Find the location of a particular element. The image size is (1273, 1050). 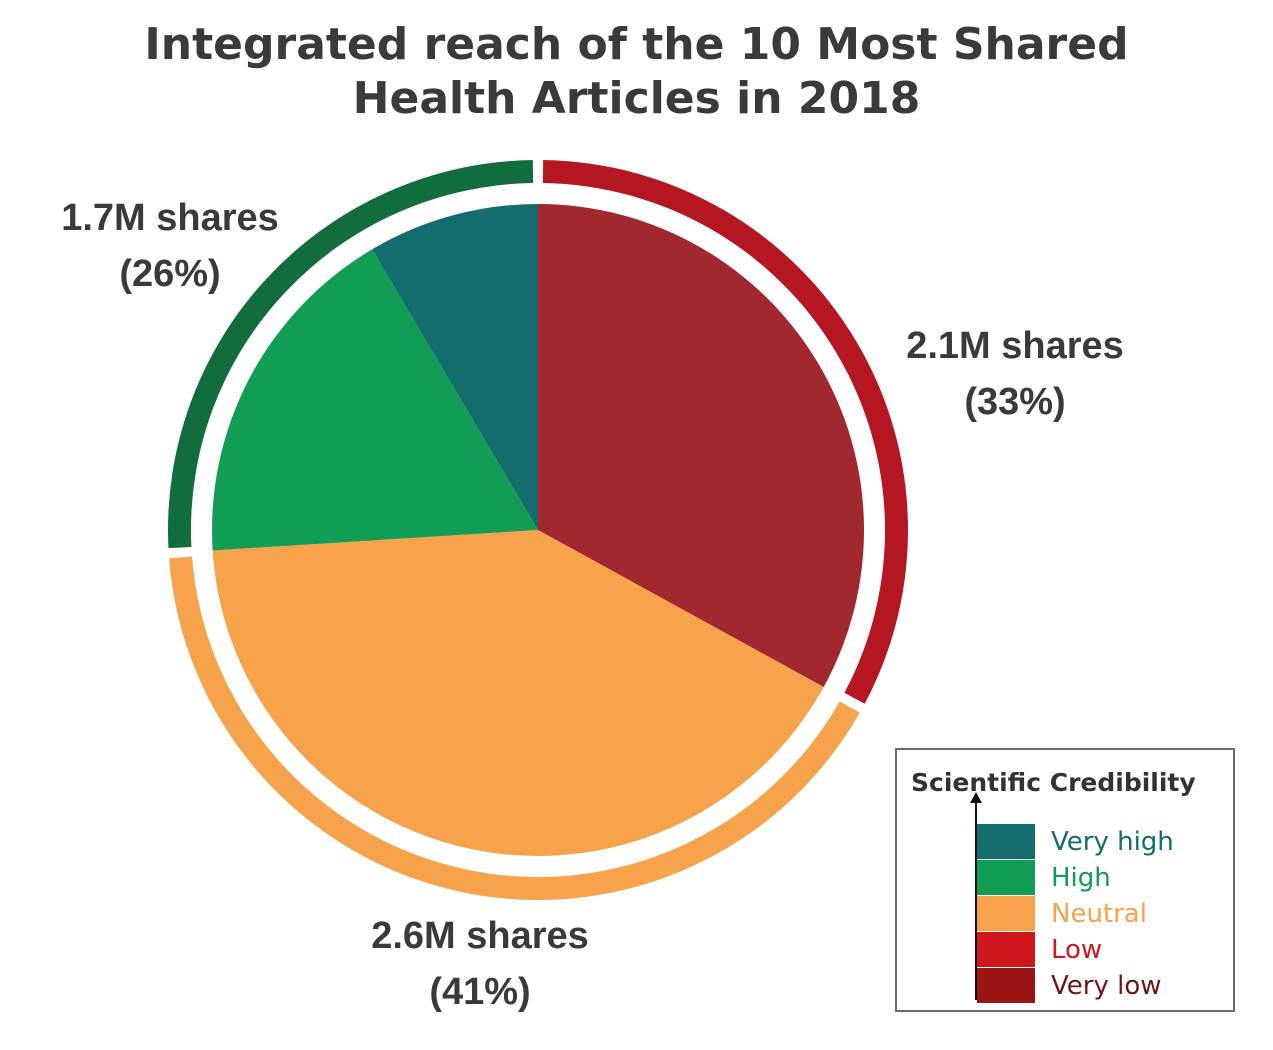

slice-label-percent: (26%) is located at coordinates (169, 274).